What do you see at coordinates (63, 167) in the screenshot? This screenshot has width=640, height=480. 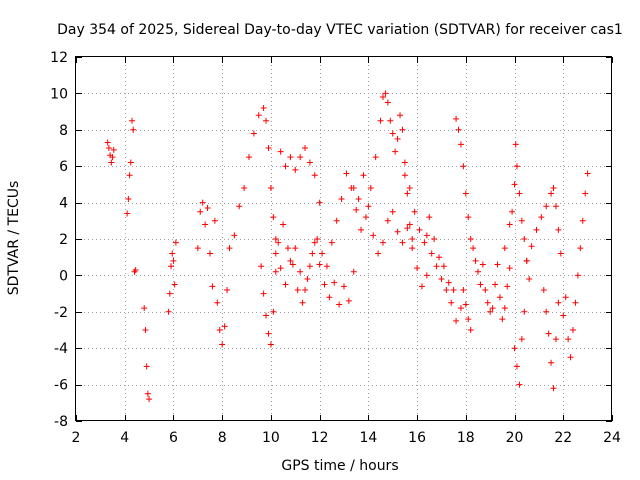 I see `y-tick-label: 6` at bounding box center [63, 167].